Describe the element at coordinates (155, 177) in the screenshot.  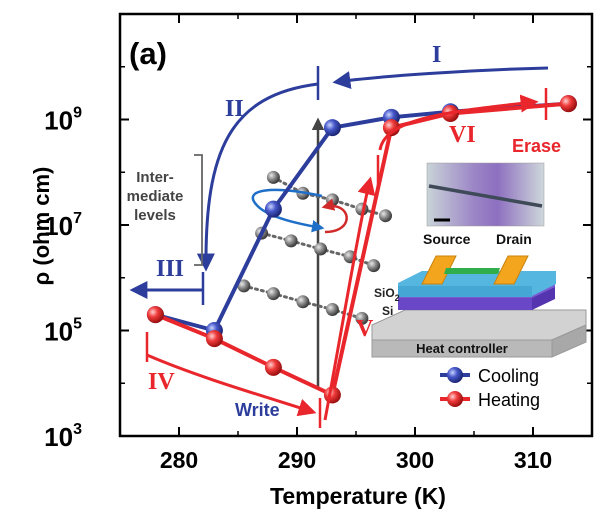
I see `svg-text: Inter-` at that location.